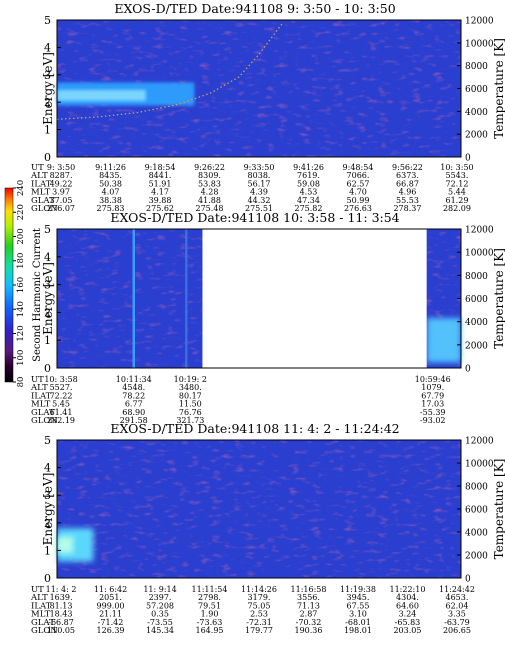  I want to click on ephemeris-value: 50.38, so click(110, 183).